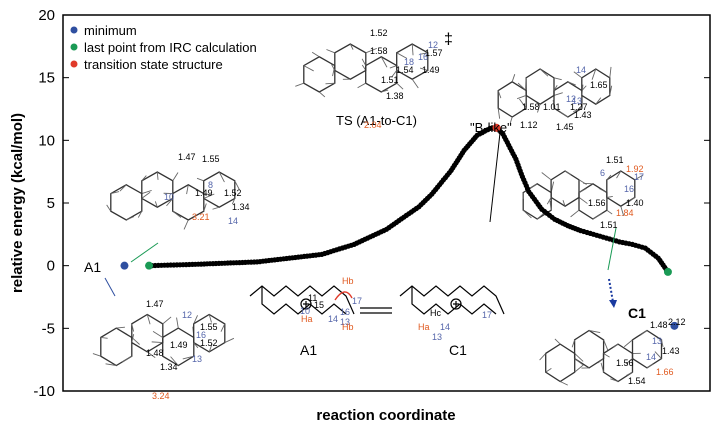 The image size is (719, 434). What do you see at coordinates (555, 95) in the screenshot?
I see `structure-b-like` at bounding box center [555, 95].